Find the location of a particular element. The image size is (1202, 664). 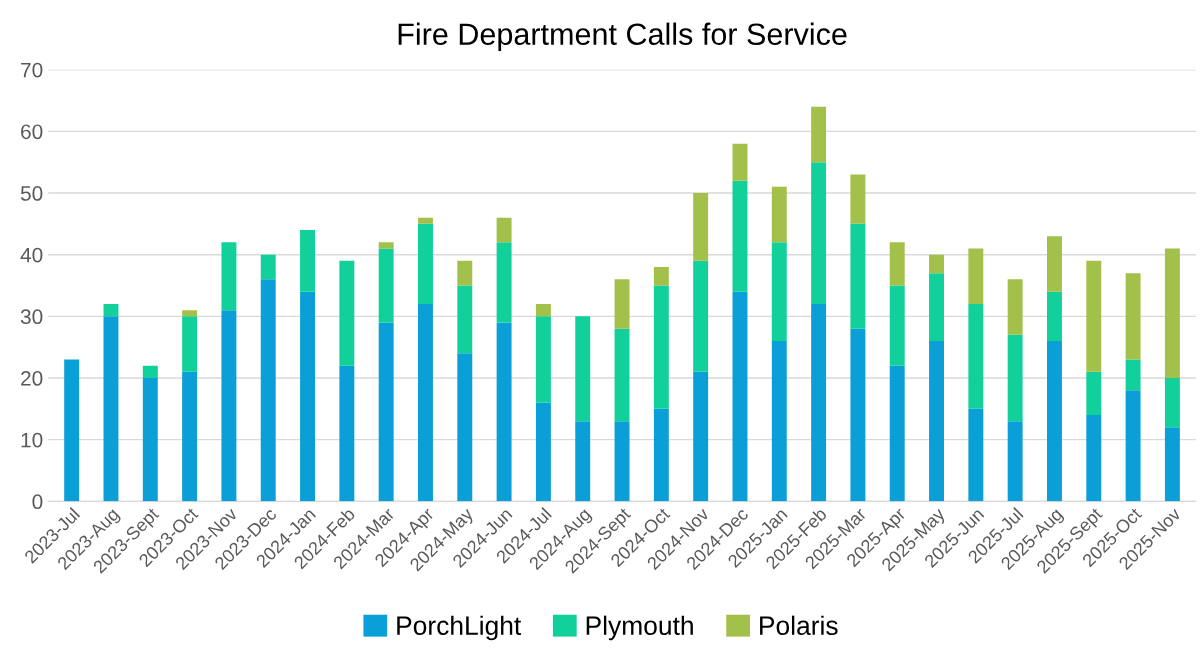

y-tick-label: 70 is located at coordinates (32, 70).